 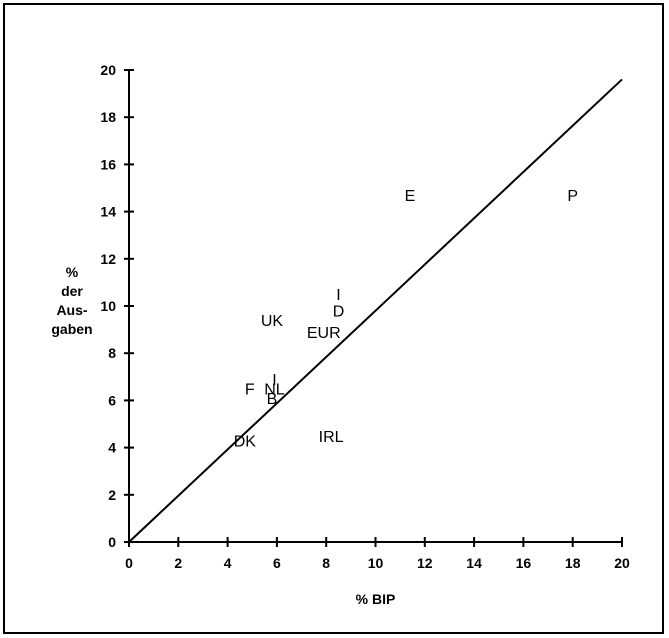 What do you see at coordinates (228, 563) in the screenshot?
I see `x-tick-label: 4` at bounding box center [228, 563].